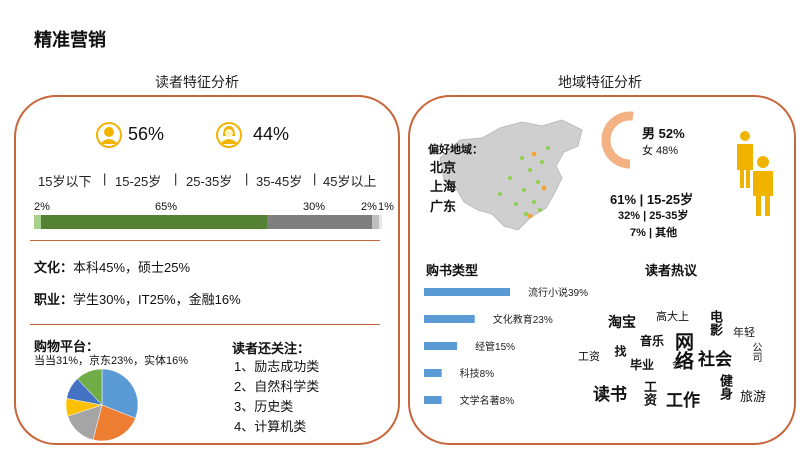 The height and width of the screenshot is (456, 810). Describe the element at coordinates (166, 207) in the screenshot. I see `age-bar-label: 65%` at that location.